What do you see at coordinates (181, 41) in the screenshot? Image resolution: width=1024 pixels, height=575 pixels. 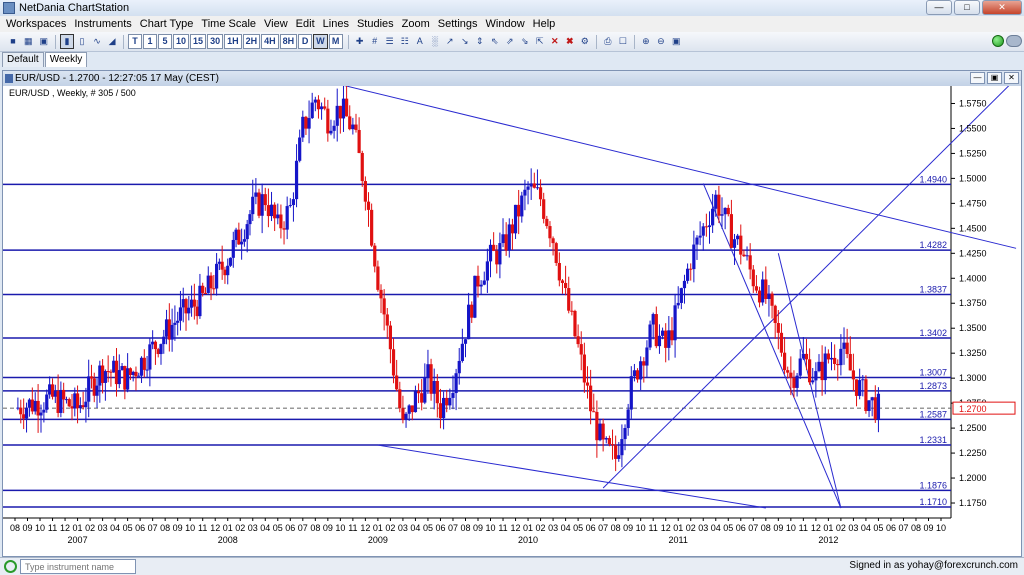 I see `timeframe-10-button: 10` at bounding box center [181, 41].